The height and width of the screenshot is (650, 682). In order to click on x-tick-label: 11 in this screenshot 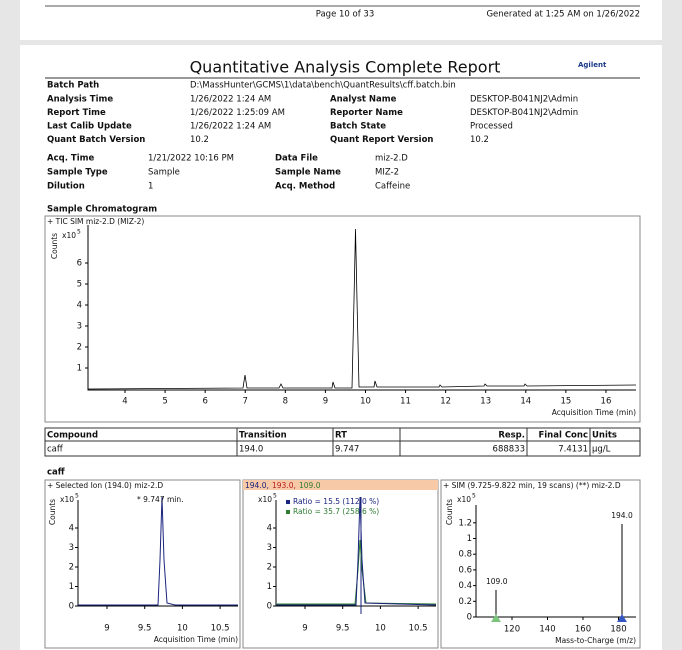, I will do `click(405, 402)`.